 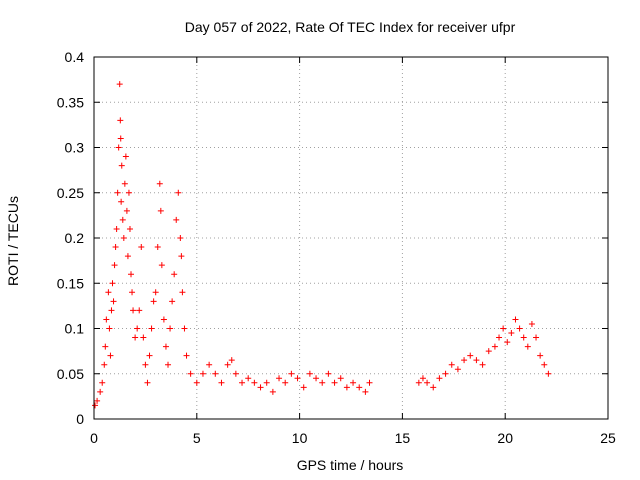 What do you see at coordinates (75, 57) in the screenshot?
I see `y-tick-label: 0.4` at bounding box center [75, 57].